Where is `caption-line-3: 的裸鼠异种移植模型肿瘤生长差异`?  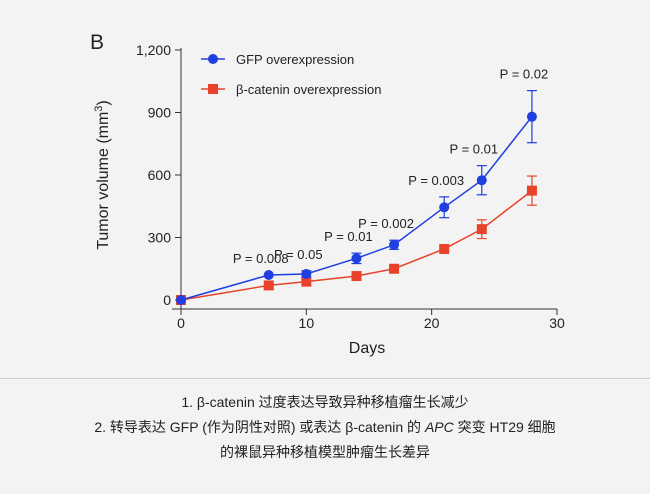
caption-line-3: 的裸鼠异种移植模型肿瘤生长差异 is located at coordinates (325, 452).